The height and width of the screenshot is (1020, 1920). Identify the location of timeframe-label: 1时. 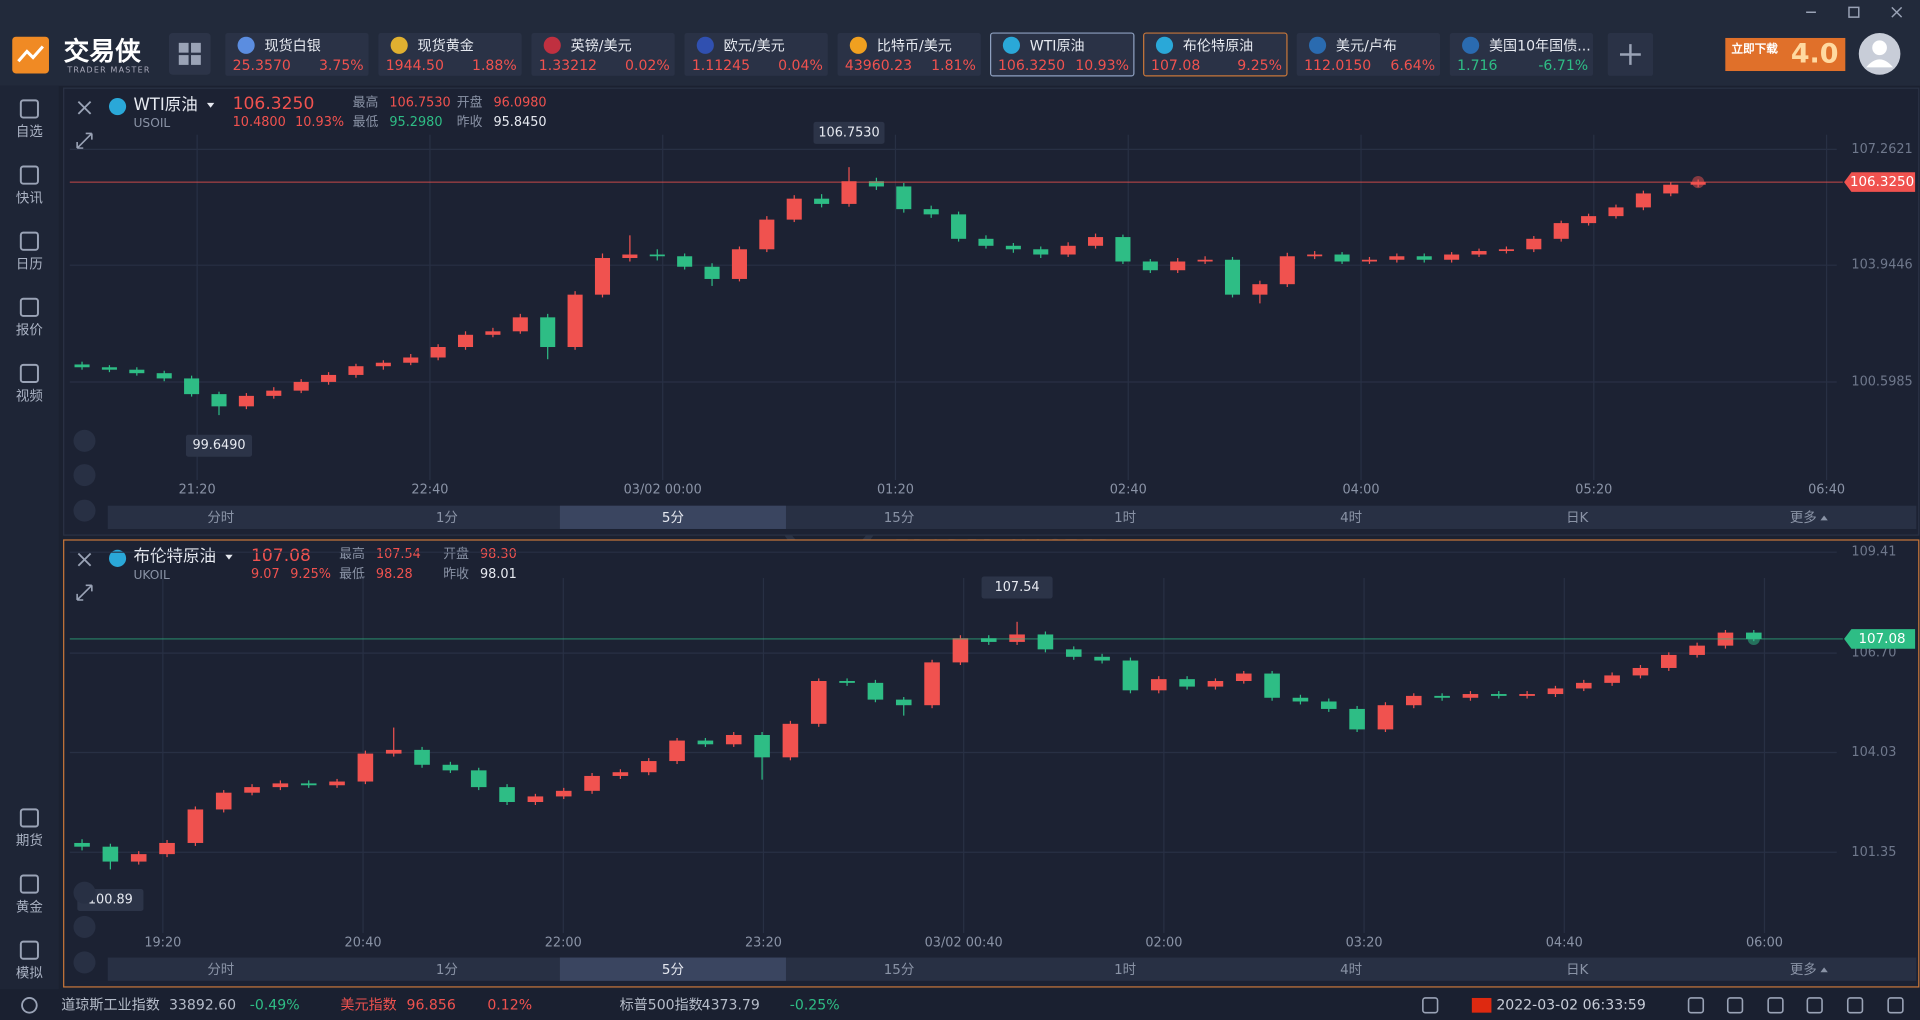
(1125, 970).